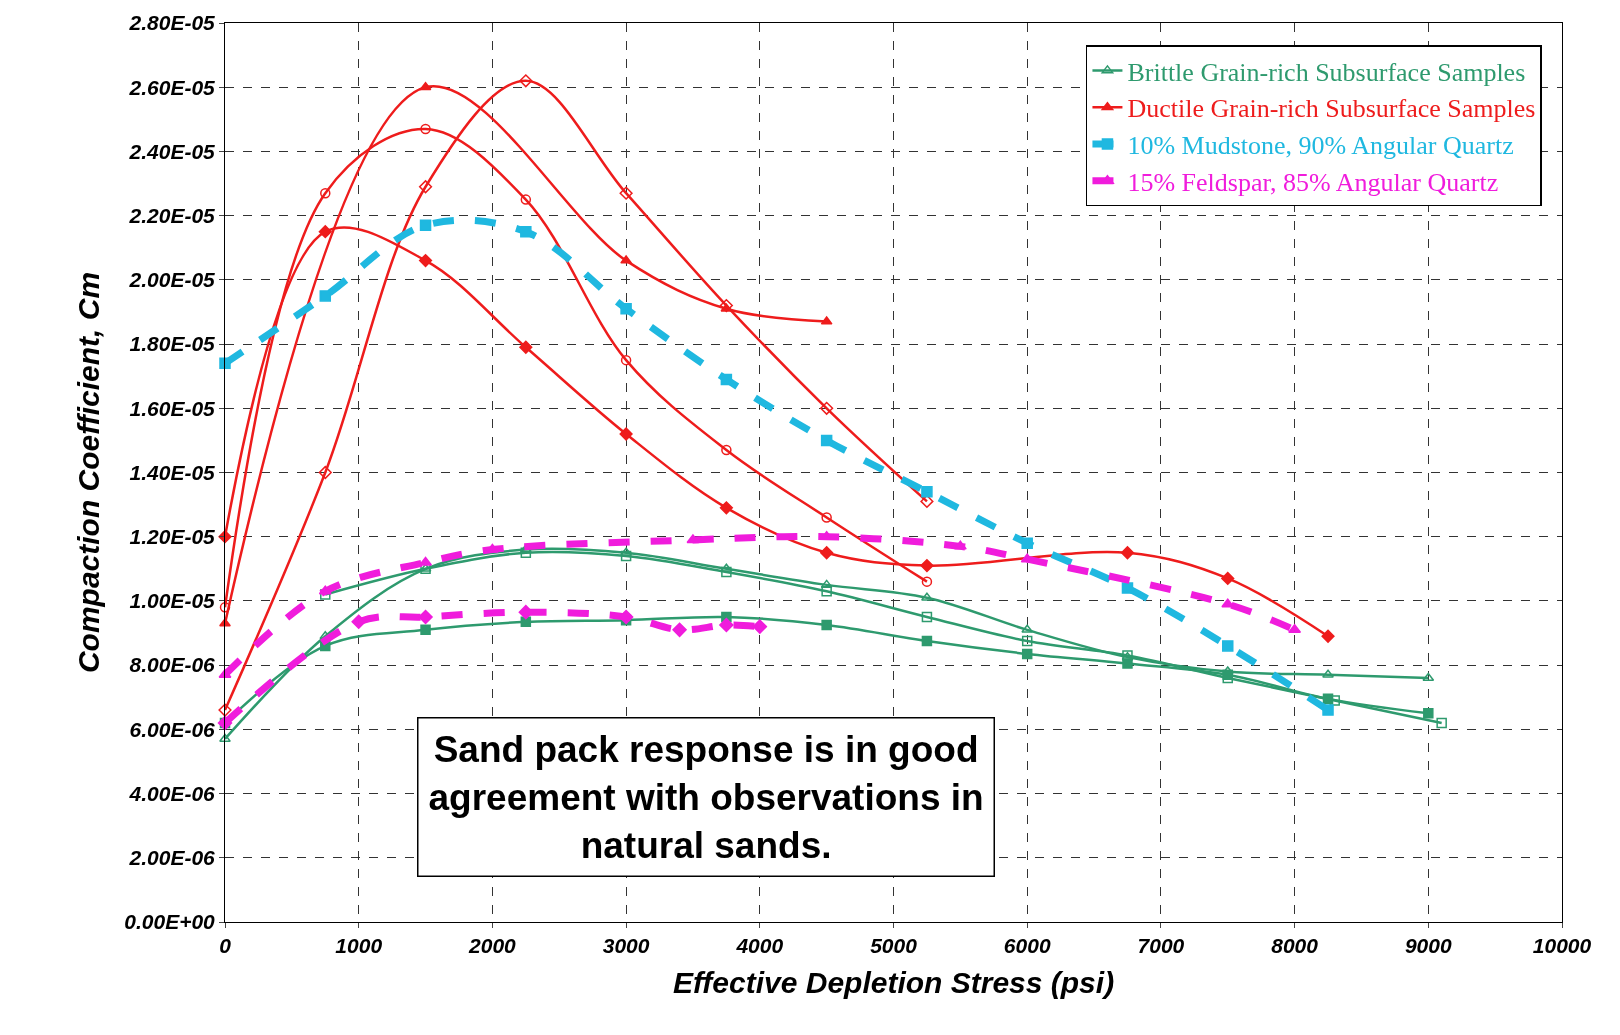 The width and height of the screenshot is (1620, 1035). I want to click on x-axis-title: Effective Depletion Stress (psi), so click(893, 982).